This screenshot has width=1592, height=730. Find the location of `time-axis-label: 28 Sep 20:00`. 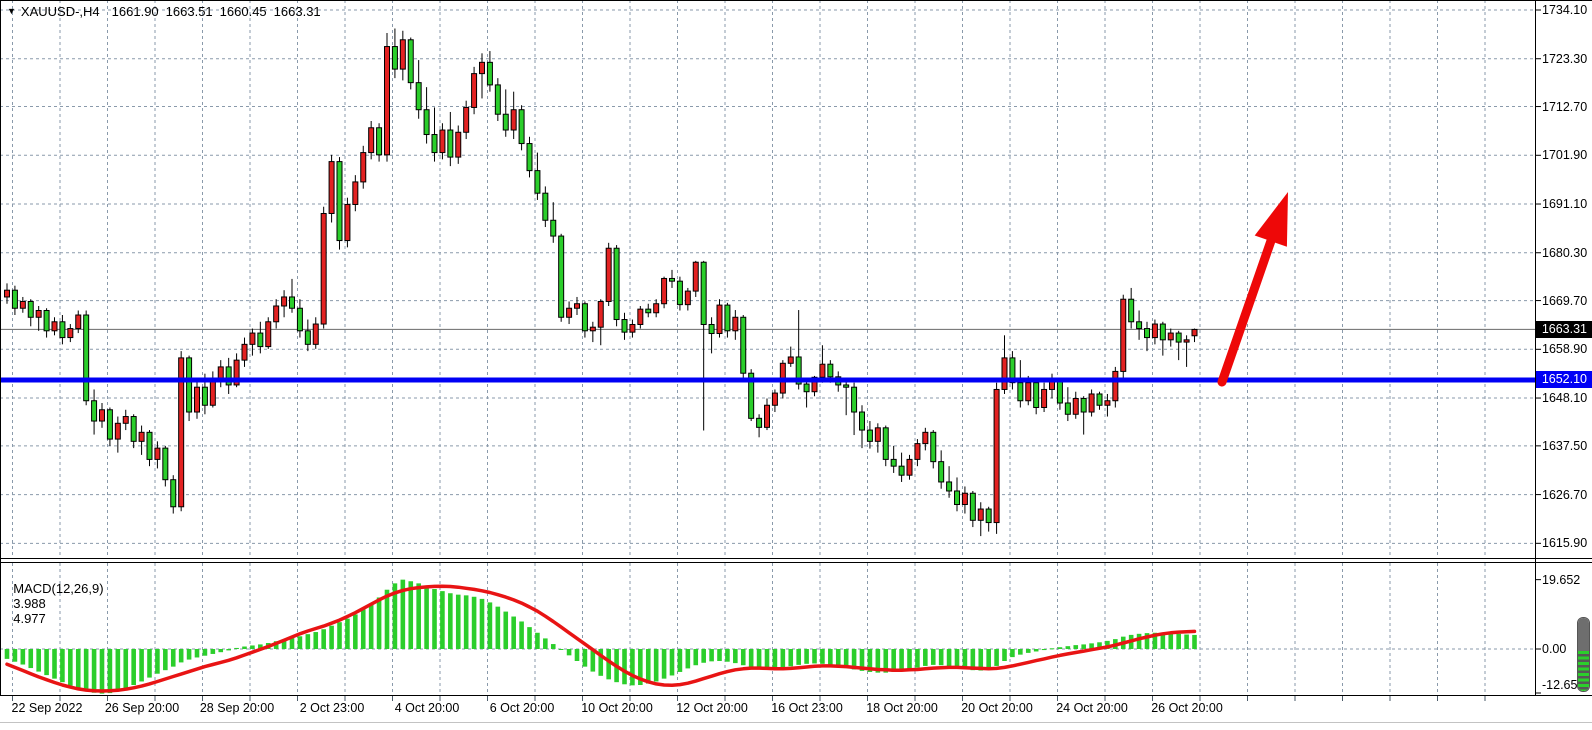

time-axis-label: 28 Sep 20:00 is located at coordinates (237, 708).